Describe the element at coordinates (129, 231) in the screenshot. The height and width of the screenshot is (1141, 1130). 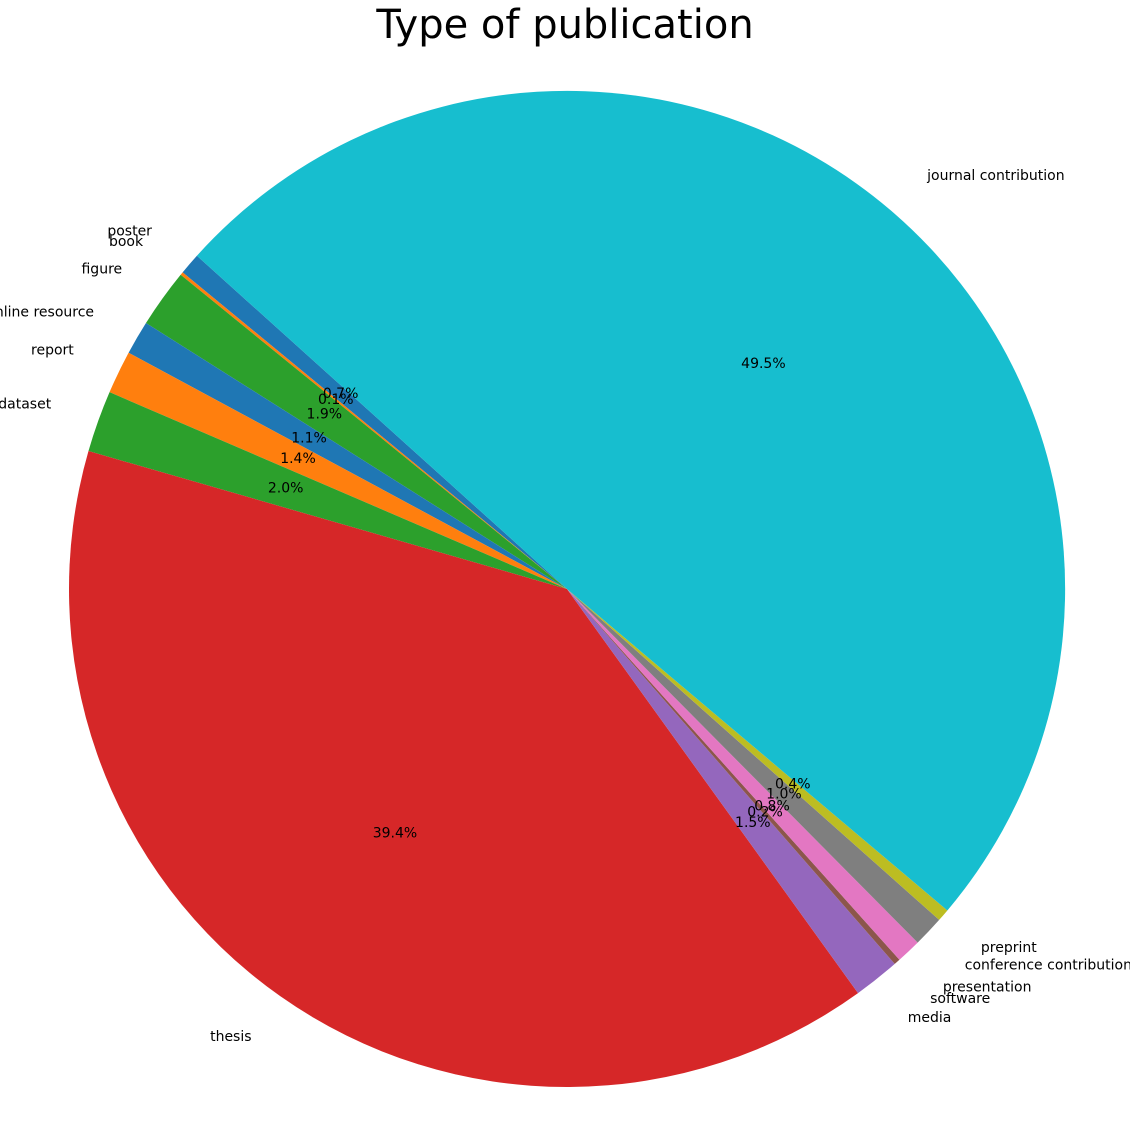
I see `category-label-poster: poster` at that location.